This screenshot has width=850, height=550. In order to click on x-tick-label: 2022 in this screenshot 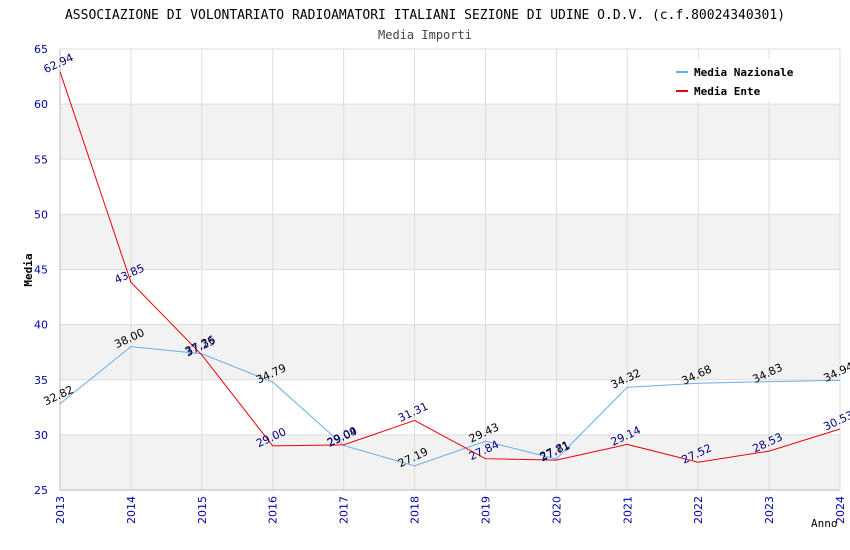, I will do `click(698, 510)`.